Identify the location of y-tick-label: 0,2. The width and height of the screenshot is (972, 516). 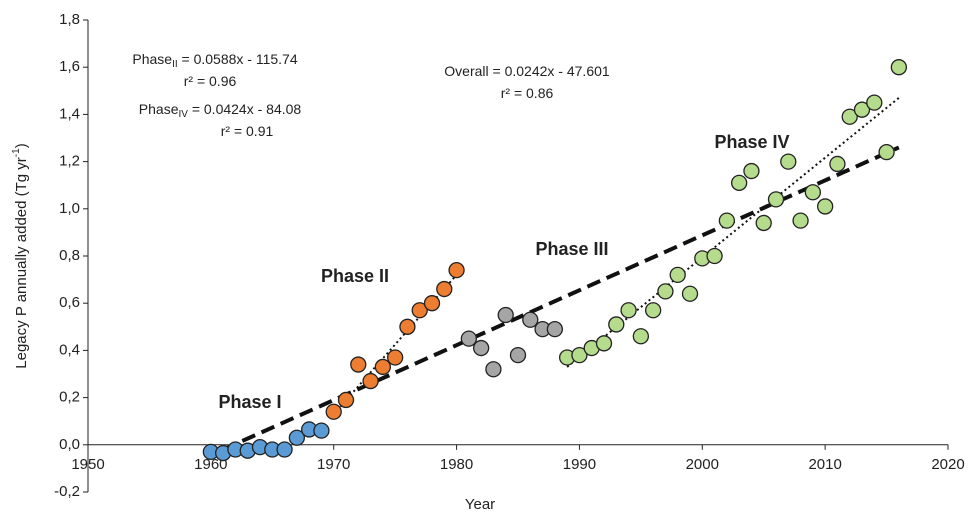
(69, 397).